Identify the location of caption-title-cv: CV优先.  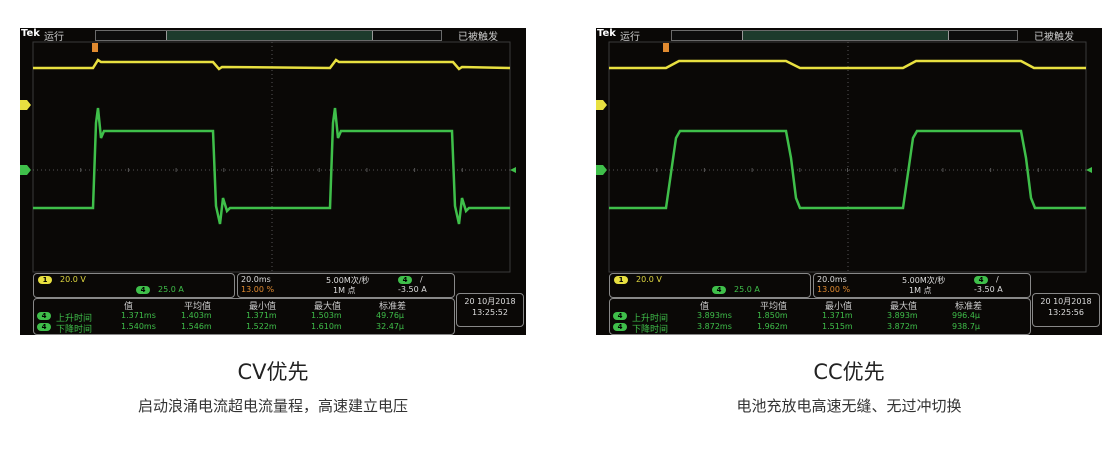
(273, 372).